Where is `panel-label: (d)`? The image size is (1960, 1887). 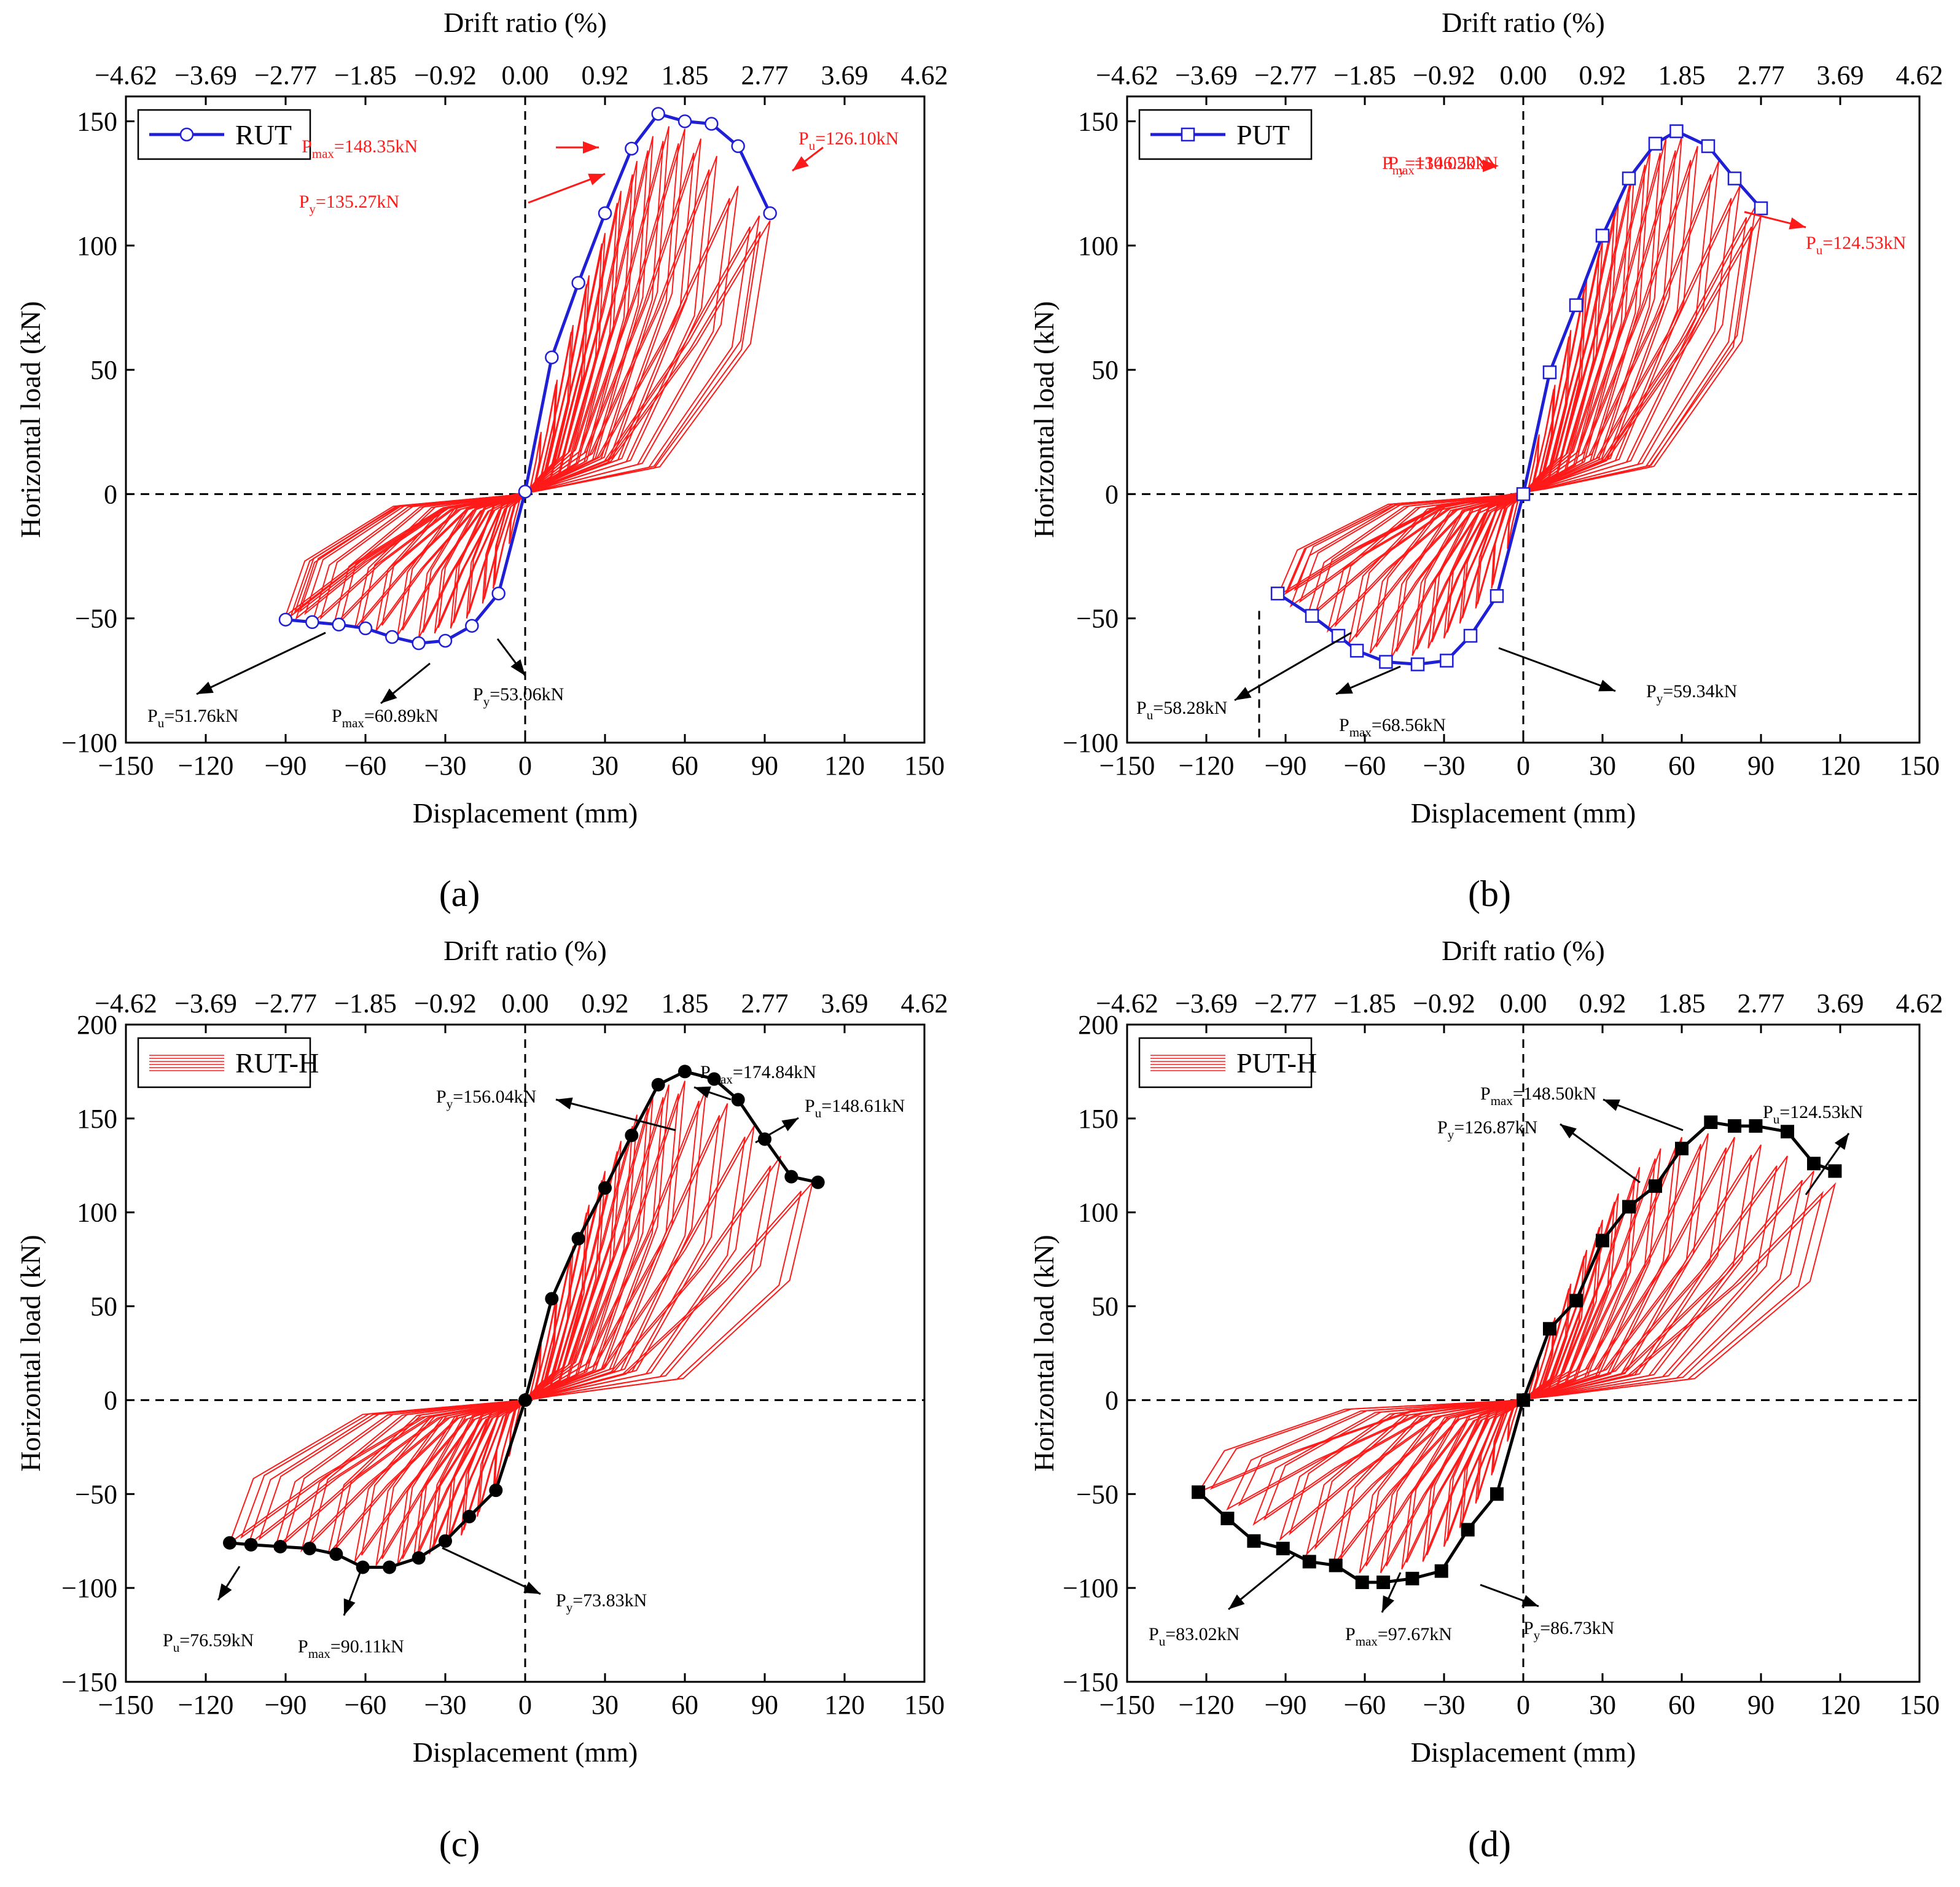 panel-label: (d) is located at coordinates (1489, 1844).